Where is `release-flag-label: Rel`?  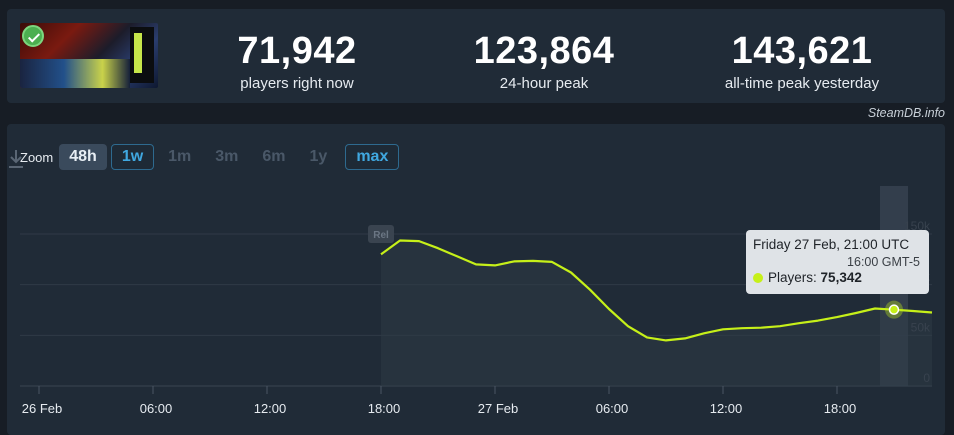 release-flag-label: Rel is located at coordinates (381, 235).